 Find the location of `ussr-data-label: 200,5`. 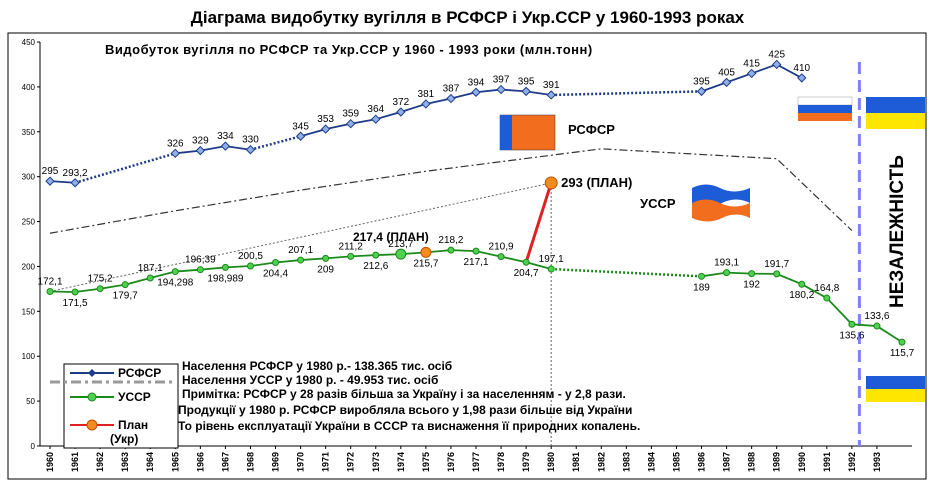

ussr-data-label: 200,5 is located at coordinates (250, 256).